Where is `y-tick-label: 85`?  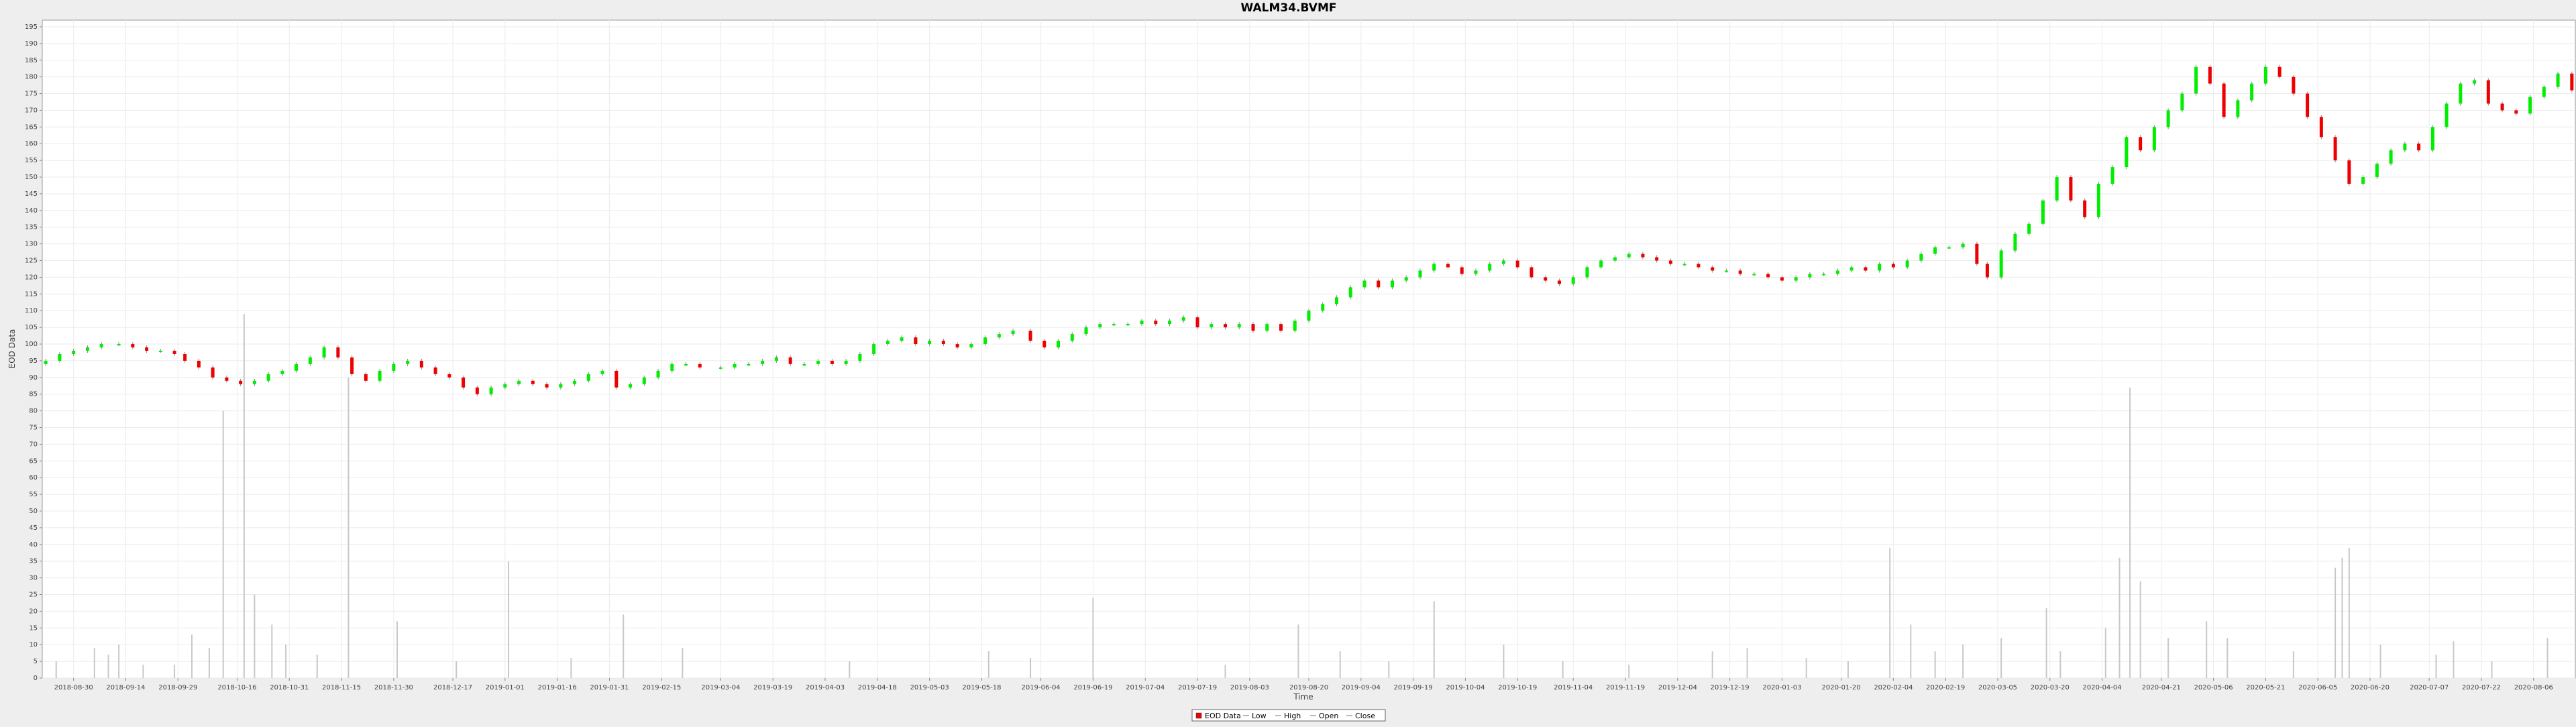 y-tick-label: 85 is located at coordinates (33, 394).